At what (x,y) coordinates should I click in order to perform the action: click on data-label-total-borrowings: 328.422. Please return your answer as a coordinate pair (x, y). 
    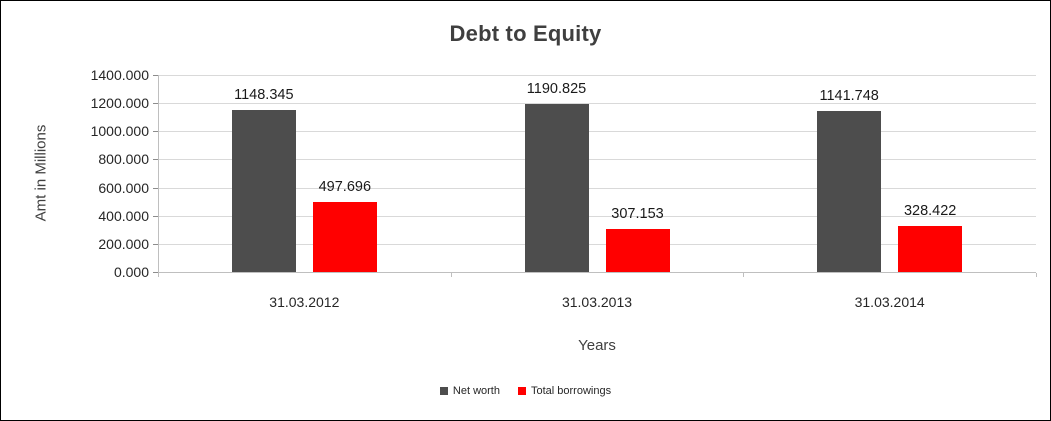
    Looking at the image, I should click on (930, 210).